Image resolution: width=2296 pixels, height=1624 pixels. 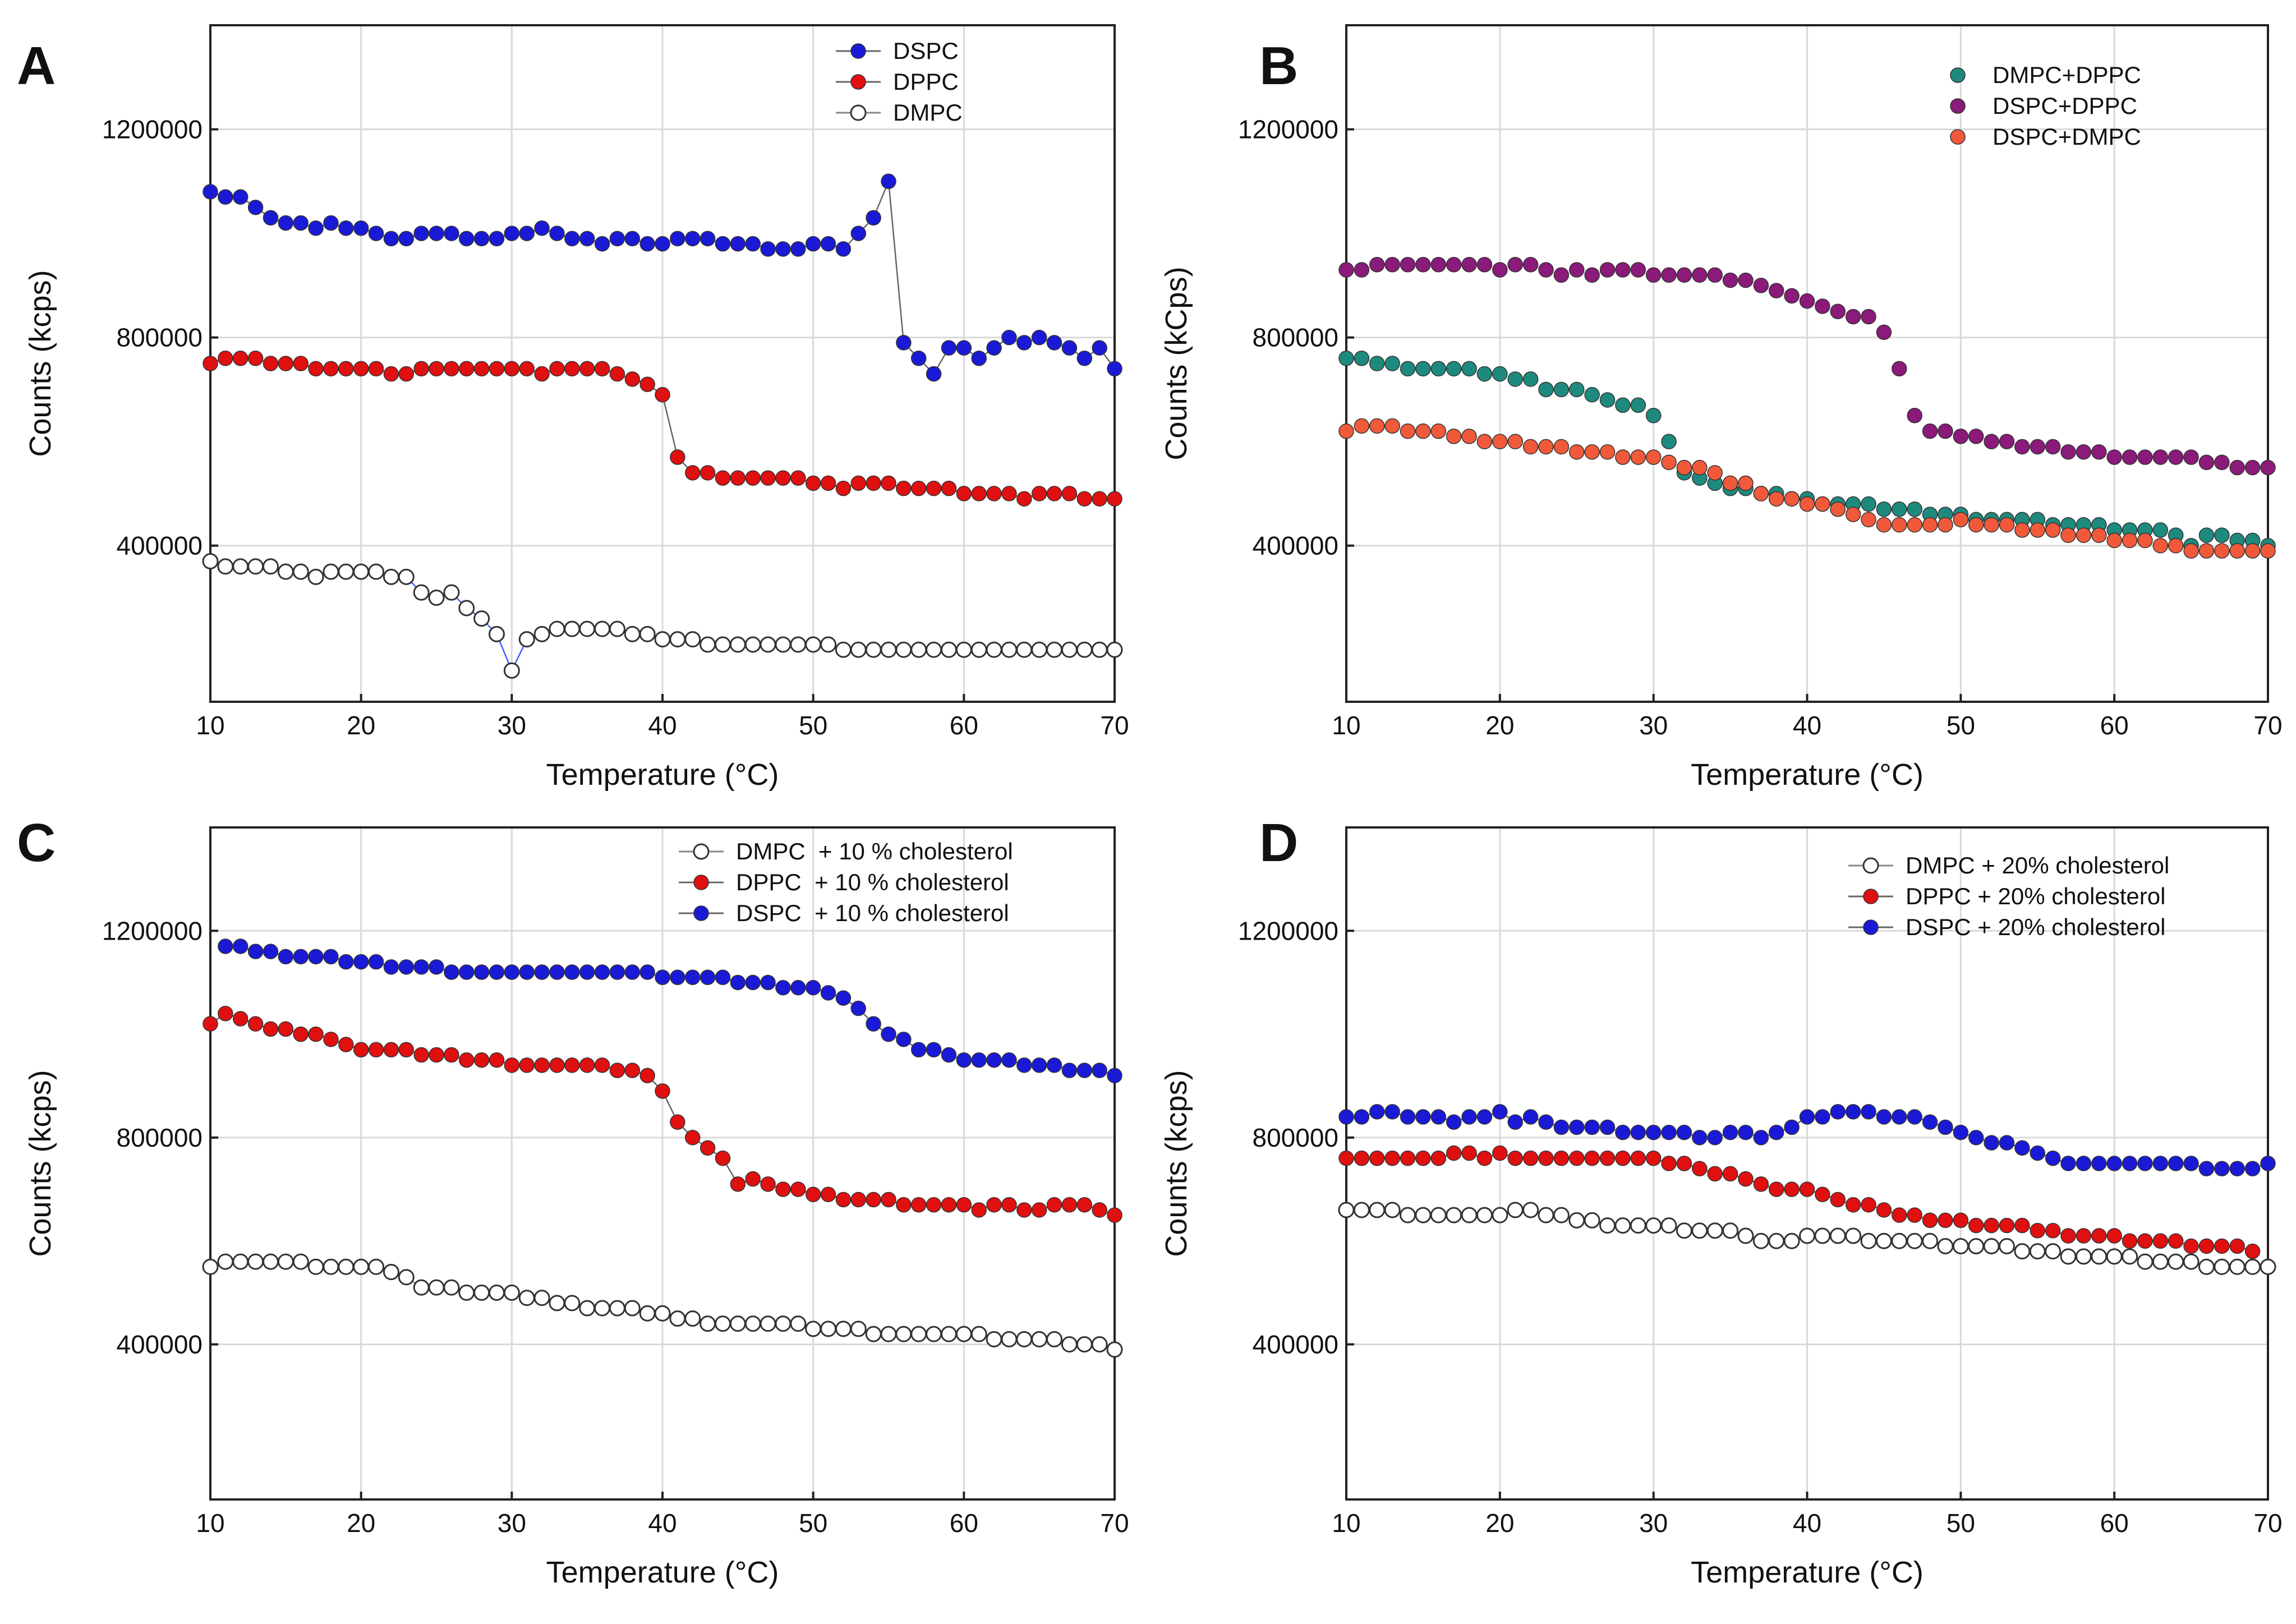 What do you see at coordinates (1807, 1523) in the screenshot?
I see `x-tick-label: 40` at bounding box center [1807, 1523].